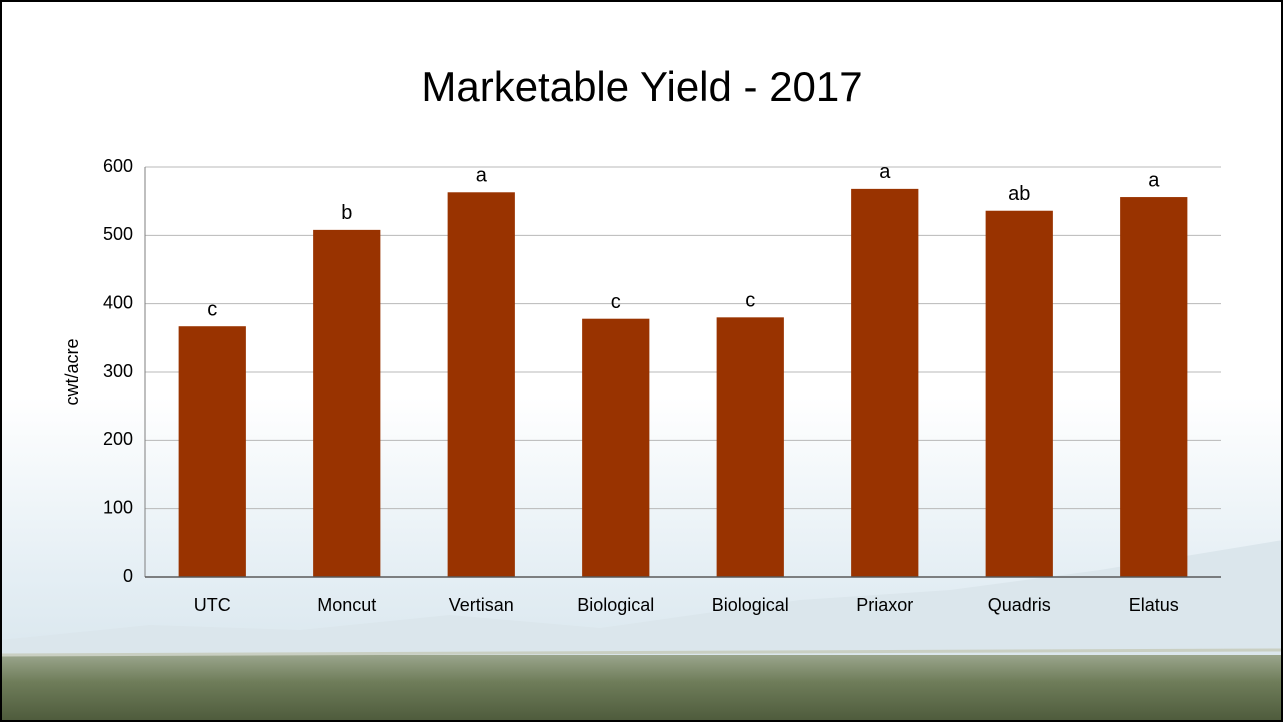  Describe the element at coordinates (72, 371) in the screenshot. I see `y-axis-label: cwt/acre` at that location.